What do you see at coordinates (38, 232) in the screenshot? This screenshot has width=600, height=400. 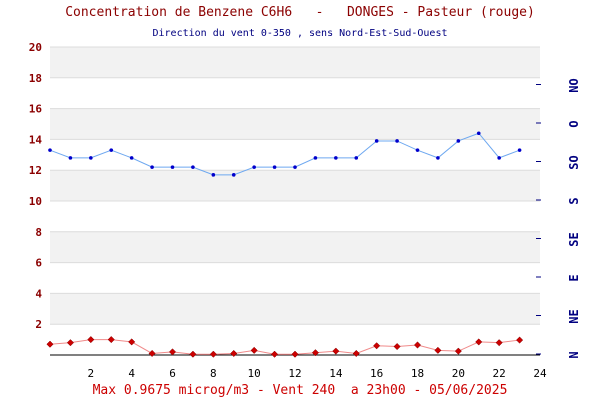 I see `y-tick-label: 8` at bounding box center [38, 232].